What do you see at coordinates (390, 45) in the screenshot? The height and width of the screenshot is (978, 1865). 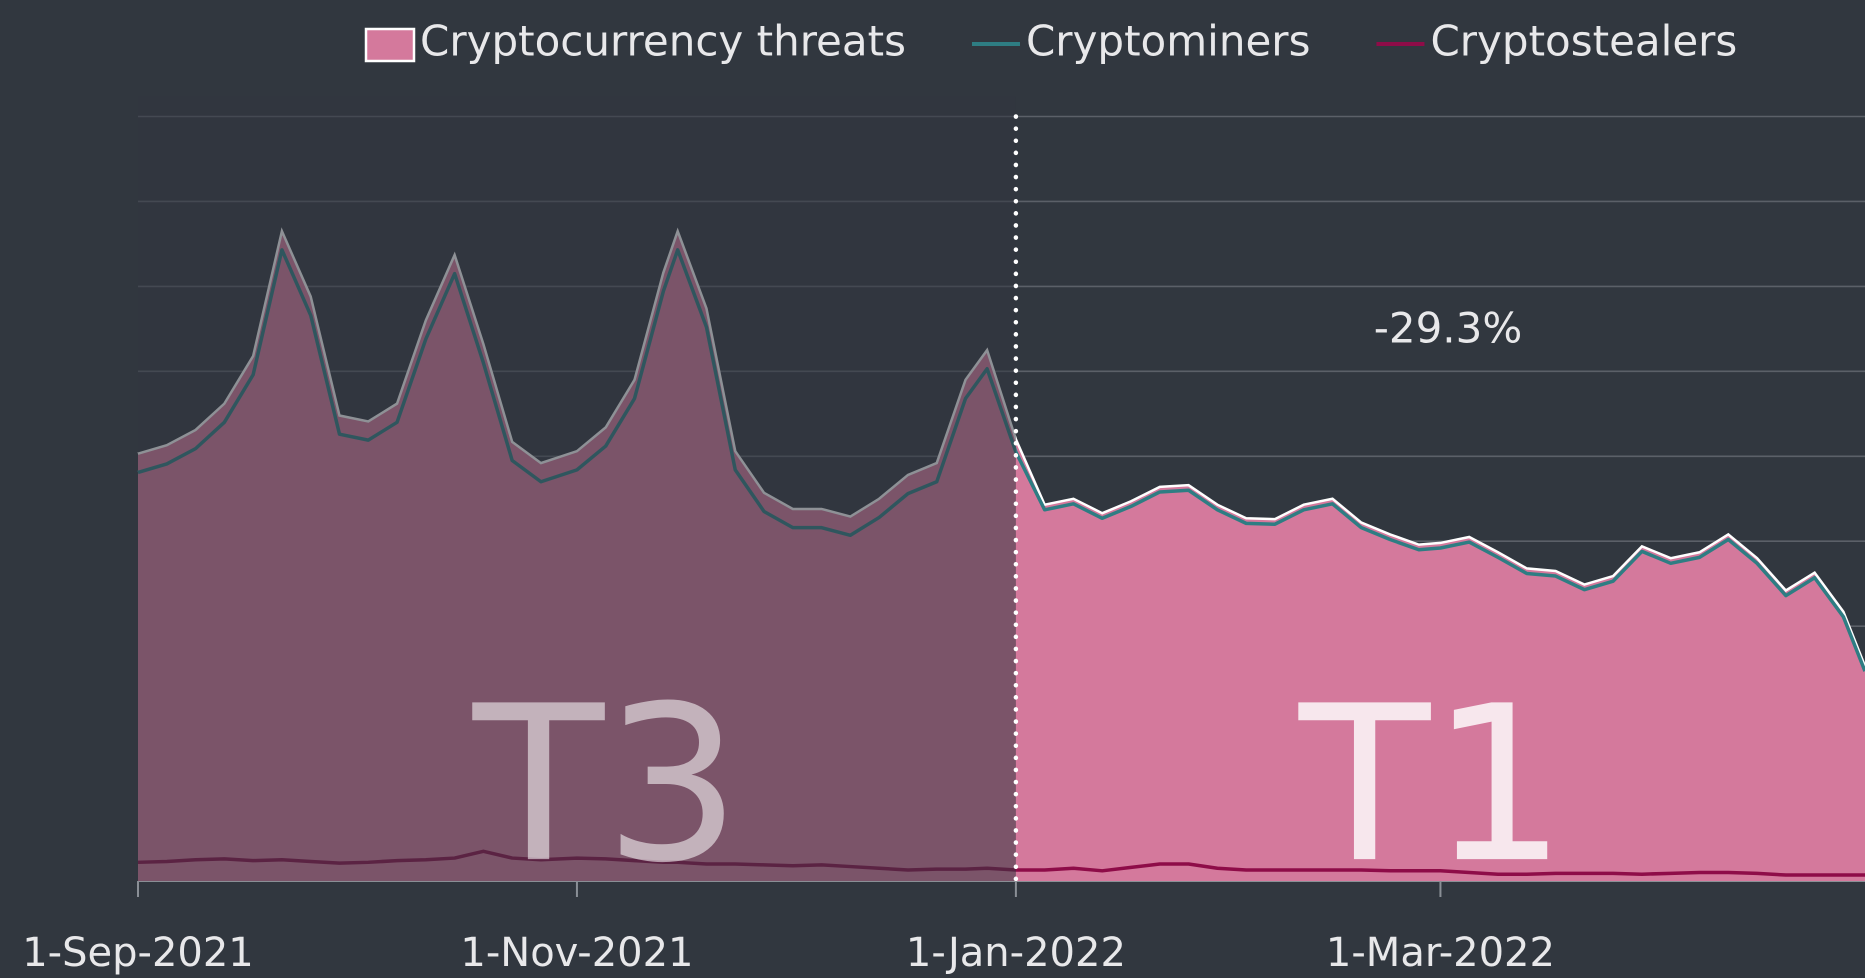 I see `legend-swatch` at bounding box center [390, 45].